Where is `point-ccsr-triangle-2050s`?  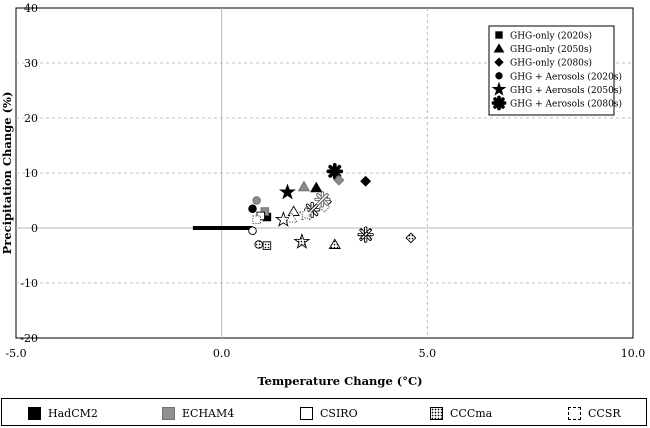 point-ccsr-triangle-2050s is located at coordinates (291, 217).